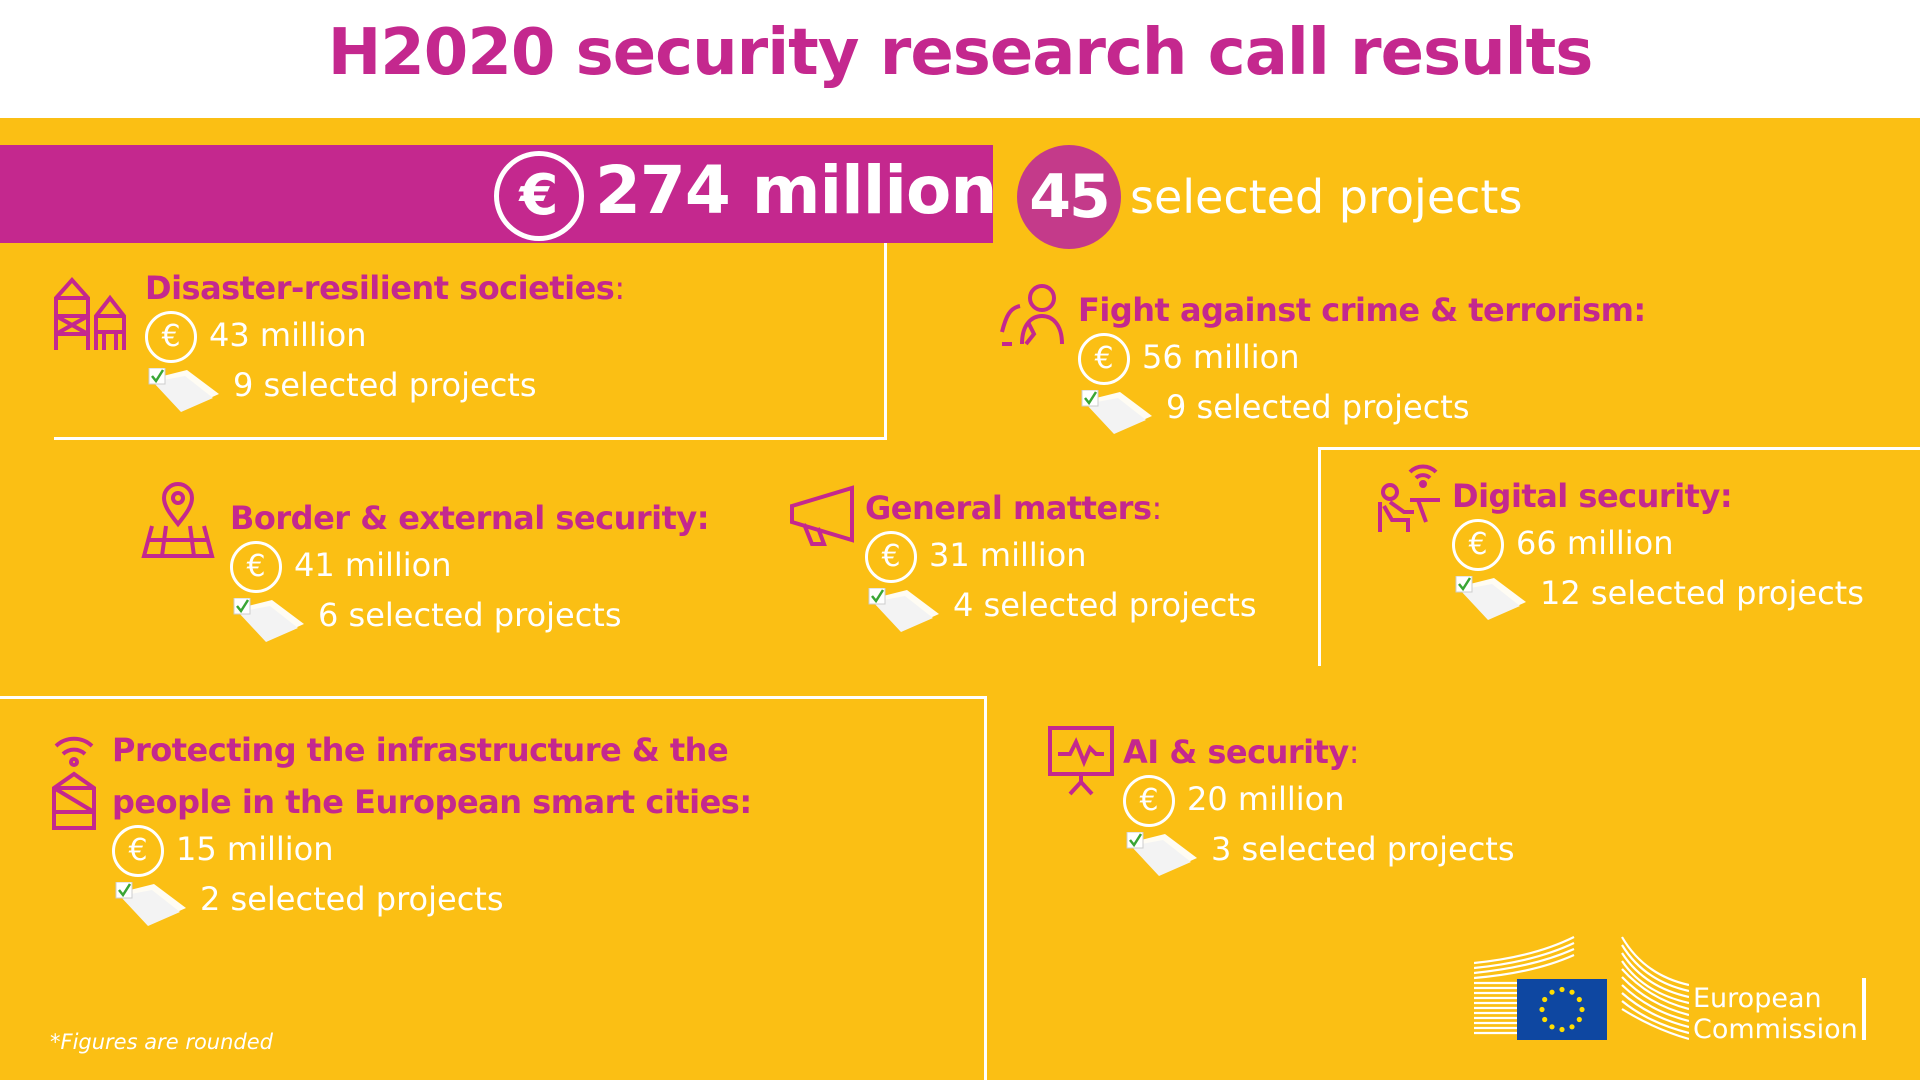 This screenshot has width=1920, height=1080. I want to click on project-count-label: selected projects, so click(1326, 197).